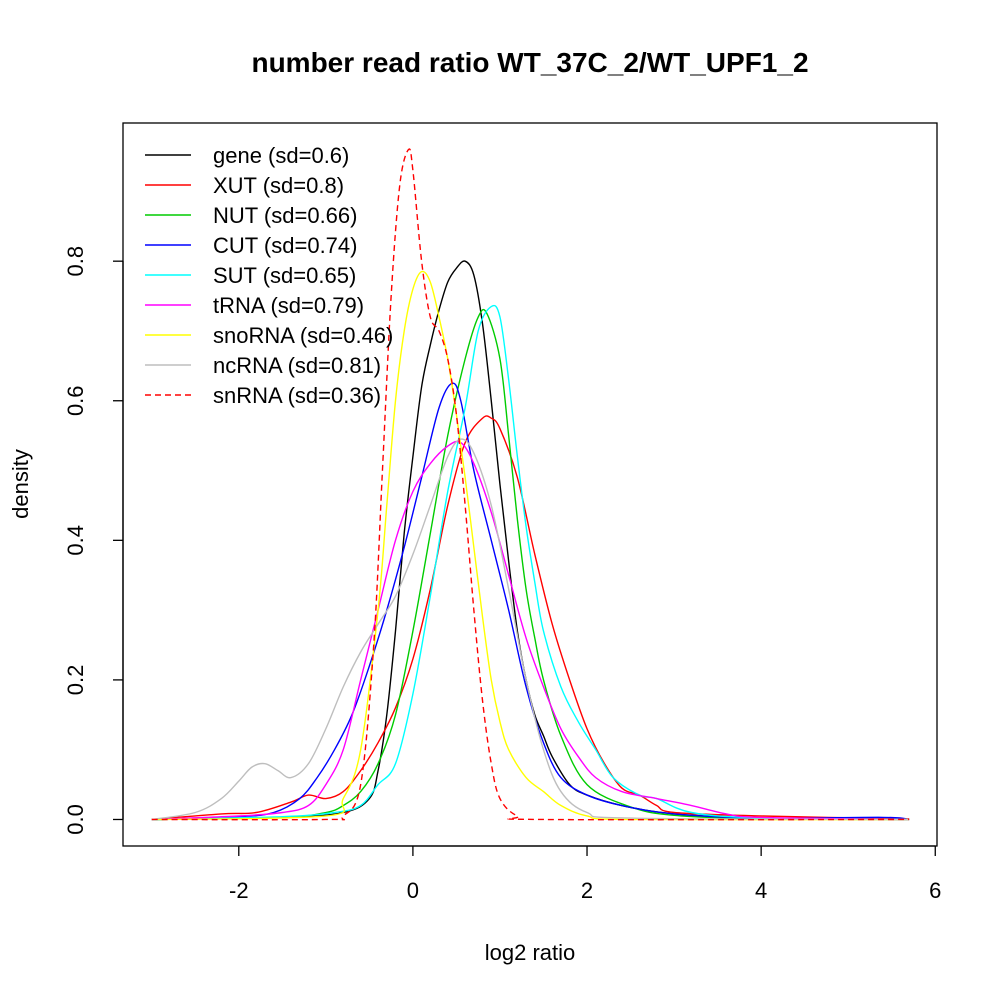 The image size is (1000, 1000). Describe the element at coordinates (75, 819) in the screenshot. I see `y-tick-label: 0.0` at that location.